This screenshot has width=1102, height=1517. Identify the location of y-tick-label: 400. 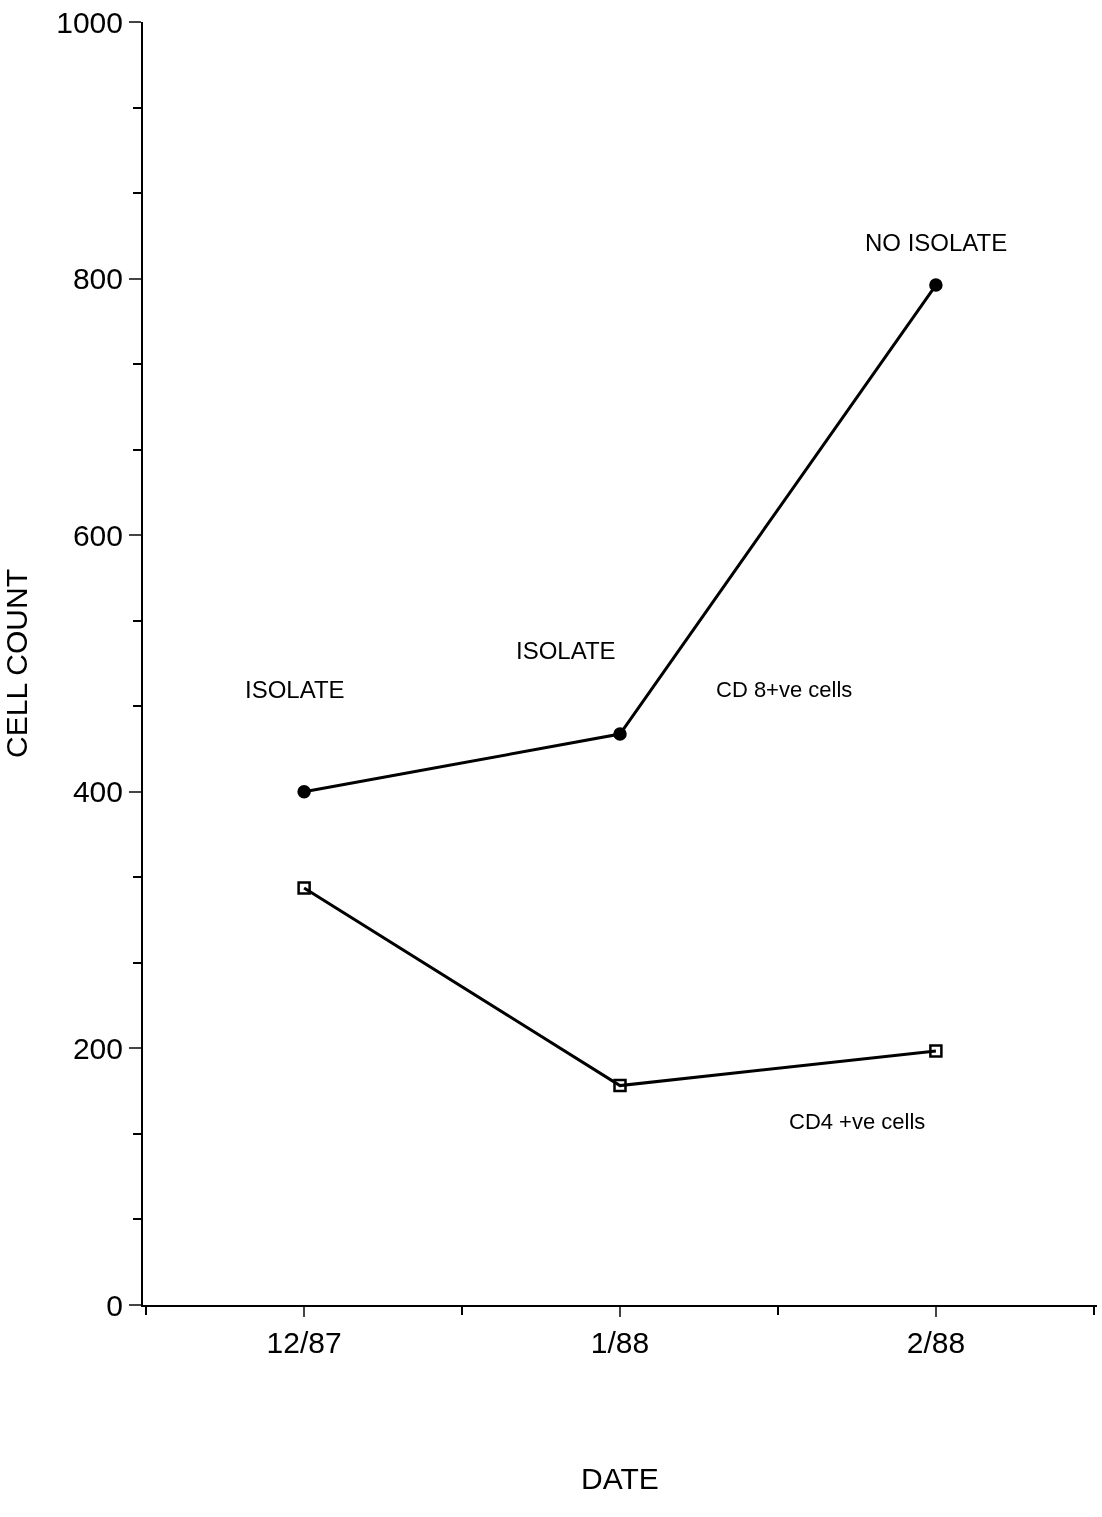
(97, 792).